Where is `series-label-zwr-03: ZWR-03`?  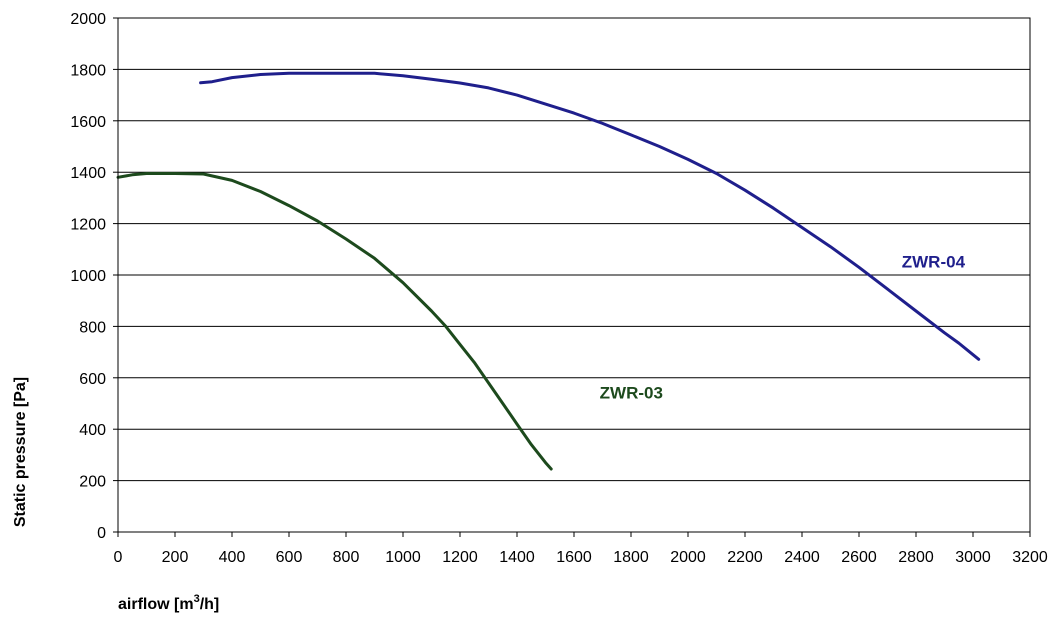
series-label-zwr-03: ZWR-03 is located at coordinates (631, 392).